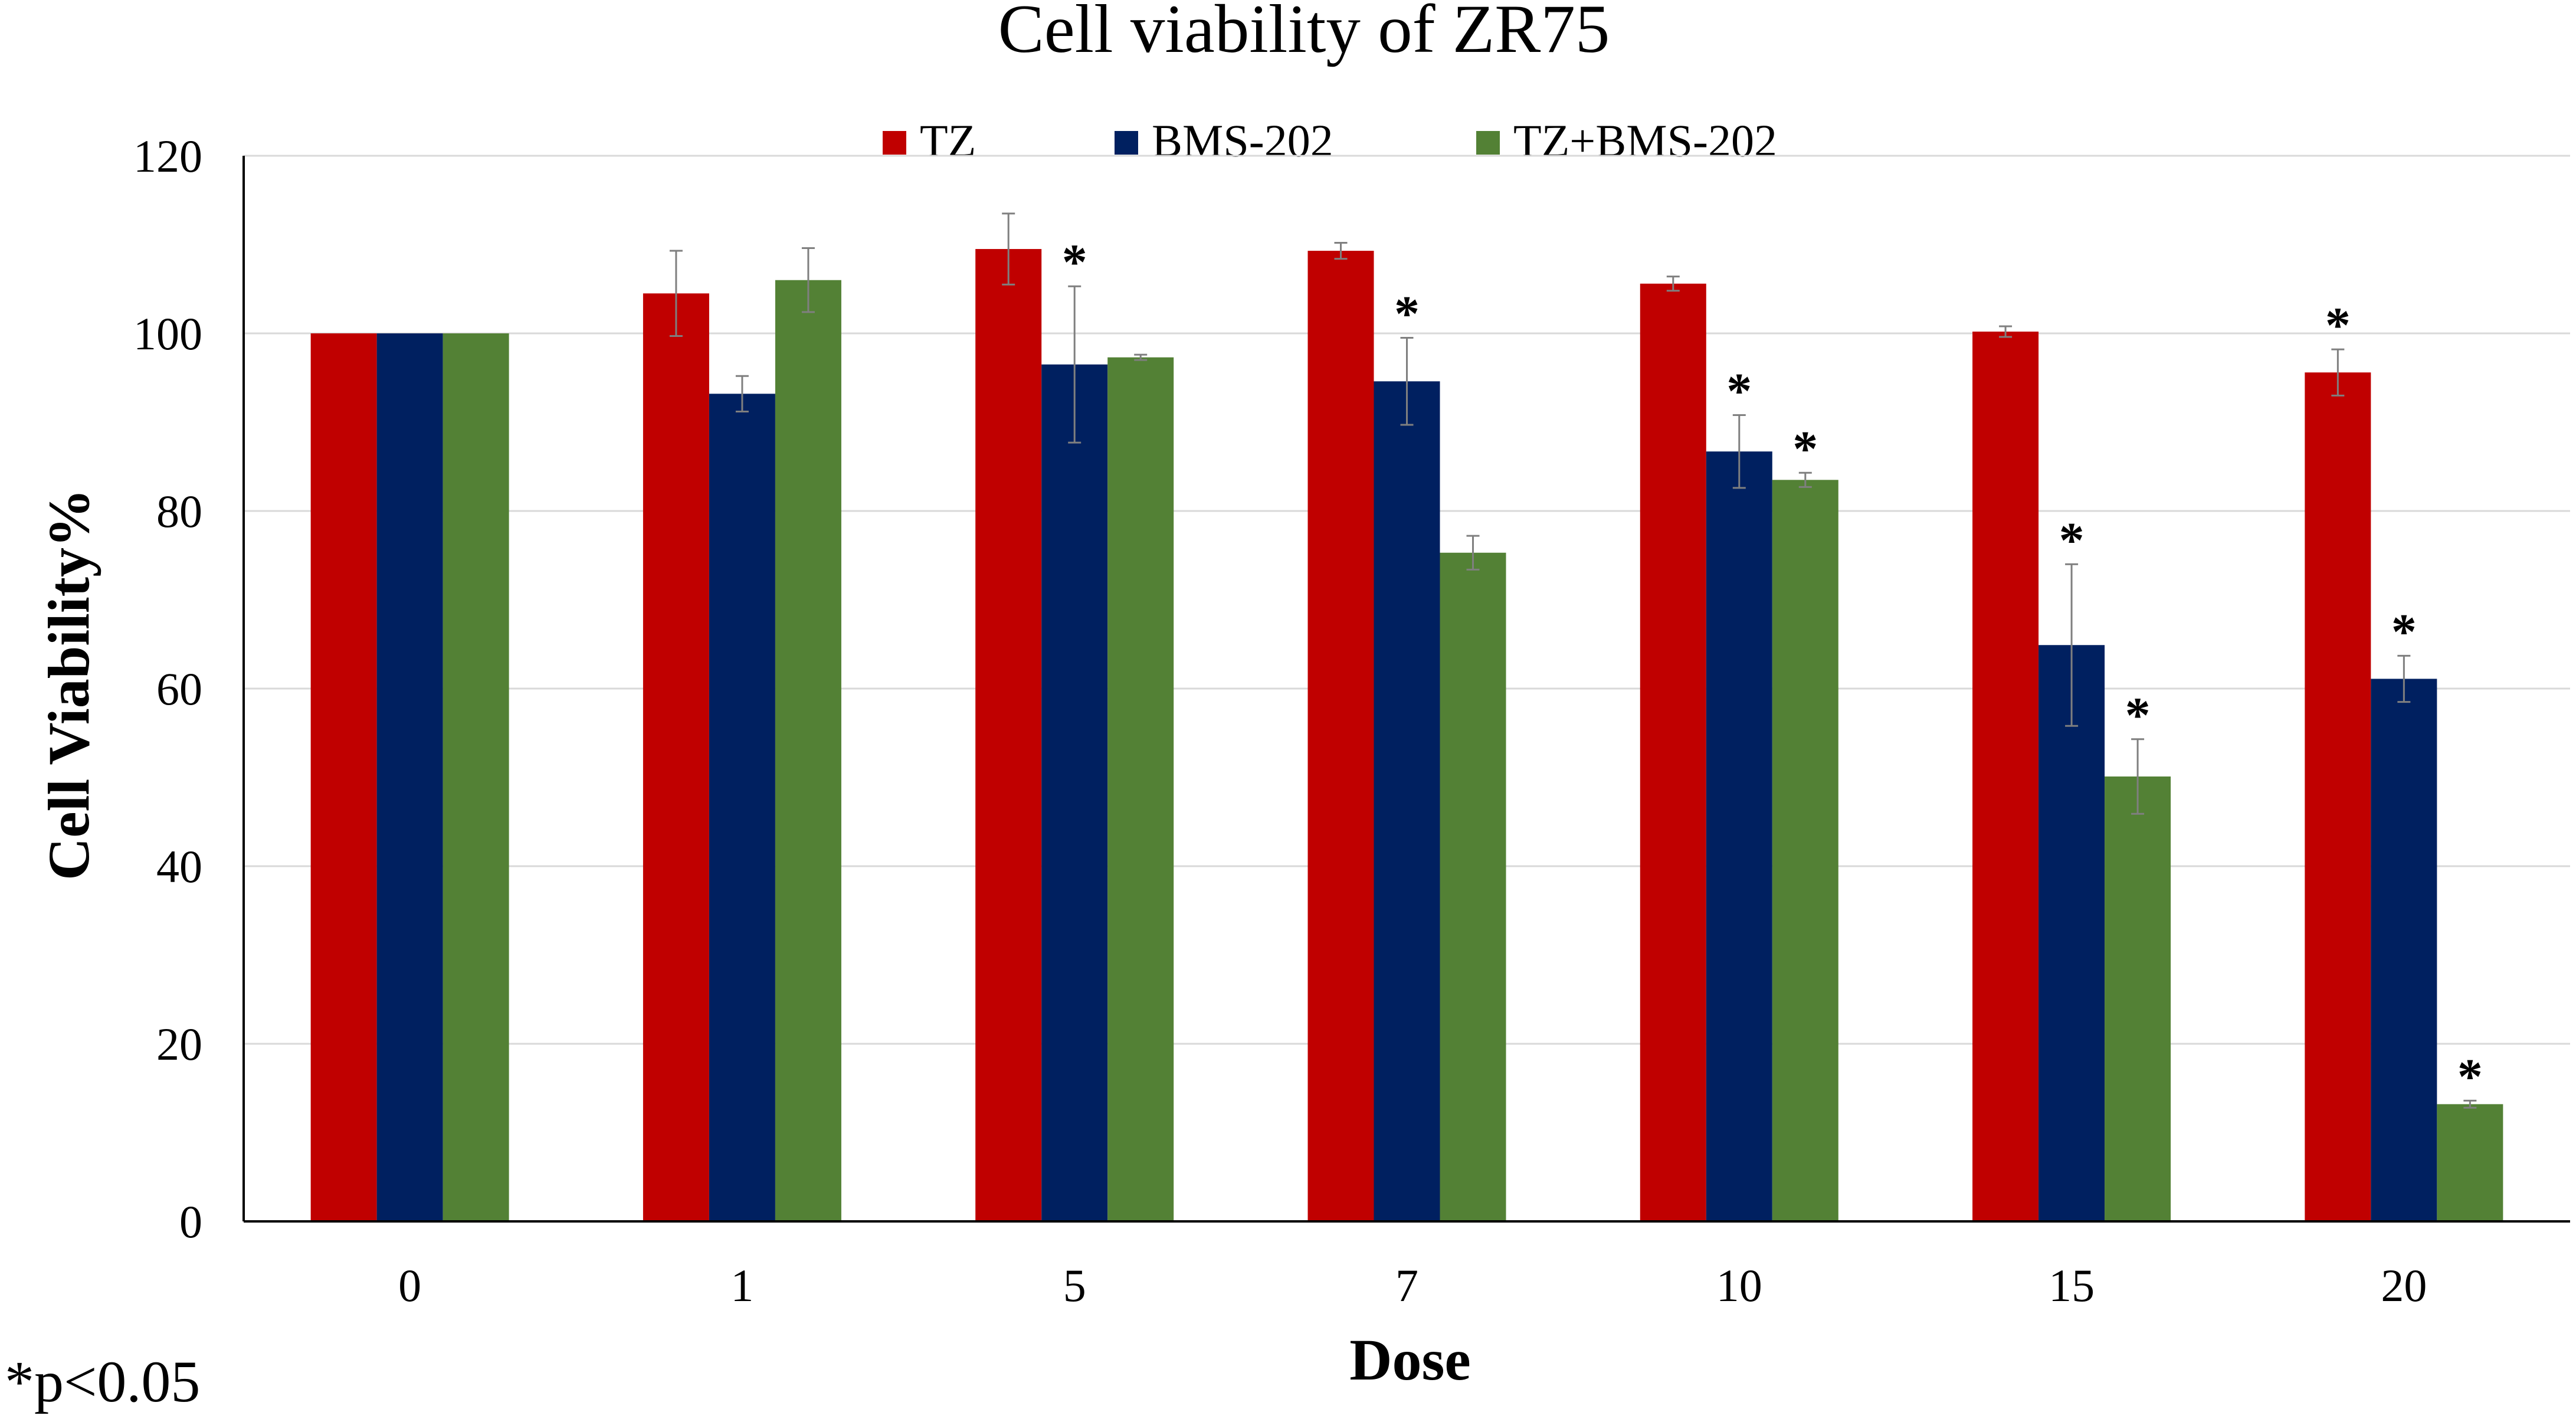 This screenshot has height=1422, width=2576. I want to click on y-tick-label: 20, so click(179, 1044).